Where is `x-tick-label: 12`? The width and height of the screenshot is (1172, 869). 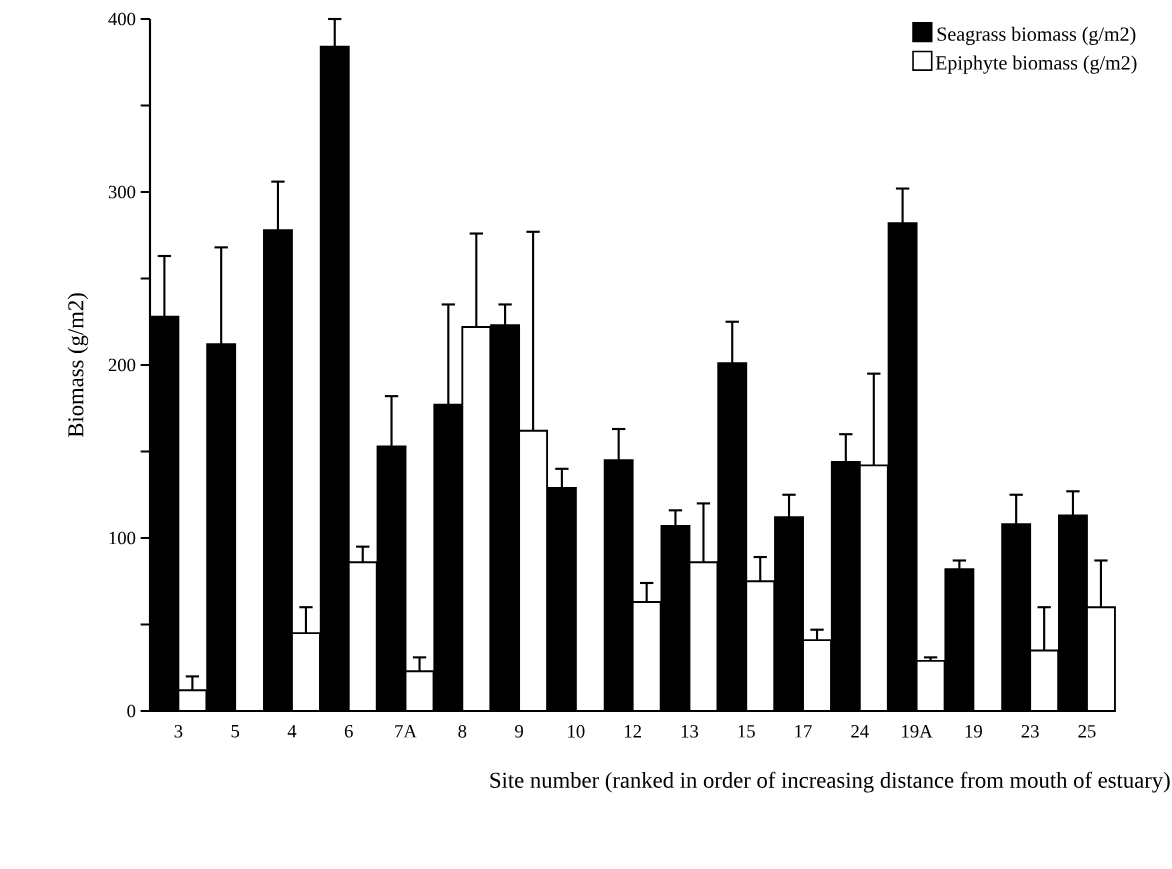 x-tick-label: 12 is located at coordinates (632, 731).